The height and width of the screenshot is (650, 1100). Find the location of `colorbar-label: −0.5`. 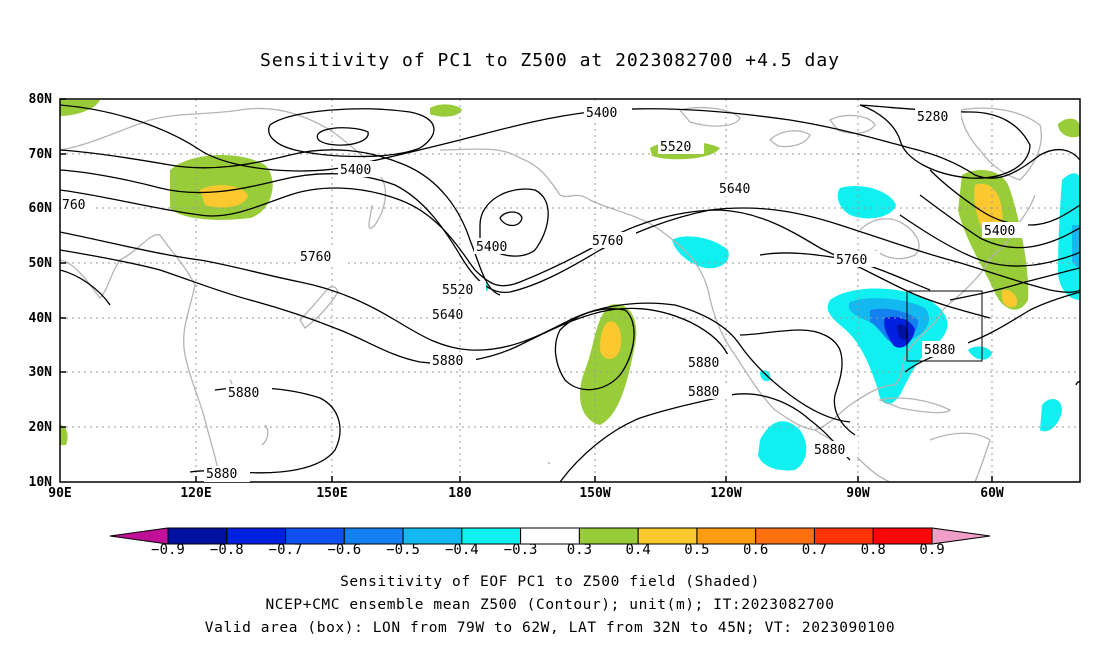

colorbar-label: −0.5 is located at coordinates (403, 550).